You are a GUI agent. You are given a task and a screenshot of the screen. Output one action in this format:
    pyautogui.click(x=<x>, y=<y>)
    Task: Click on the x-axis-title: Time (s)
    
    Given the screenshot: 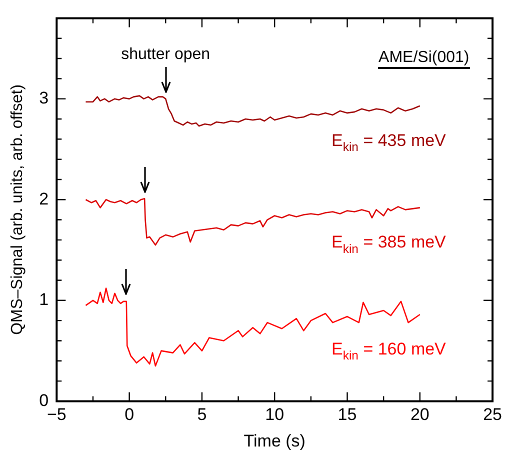 What is the action you would take?
    pyautogui.click(x=275, y=440)
    